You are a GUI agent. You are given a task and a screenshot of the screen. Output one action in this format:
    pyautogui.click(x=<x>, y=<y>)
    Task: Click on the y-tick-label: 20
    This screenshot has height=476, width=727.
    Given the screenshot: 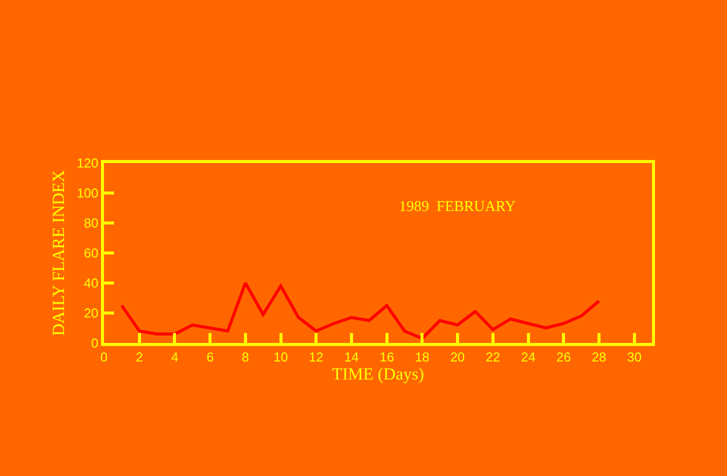 What is the action you would take?
    pyautogui.click(x=91, y=313)
    